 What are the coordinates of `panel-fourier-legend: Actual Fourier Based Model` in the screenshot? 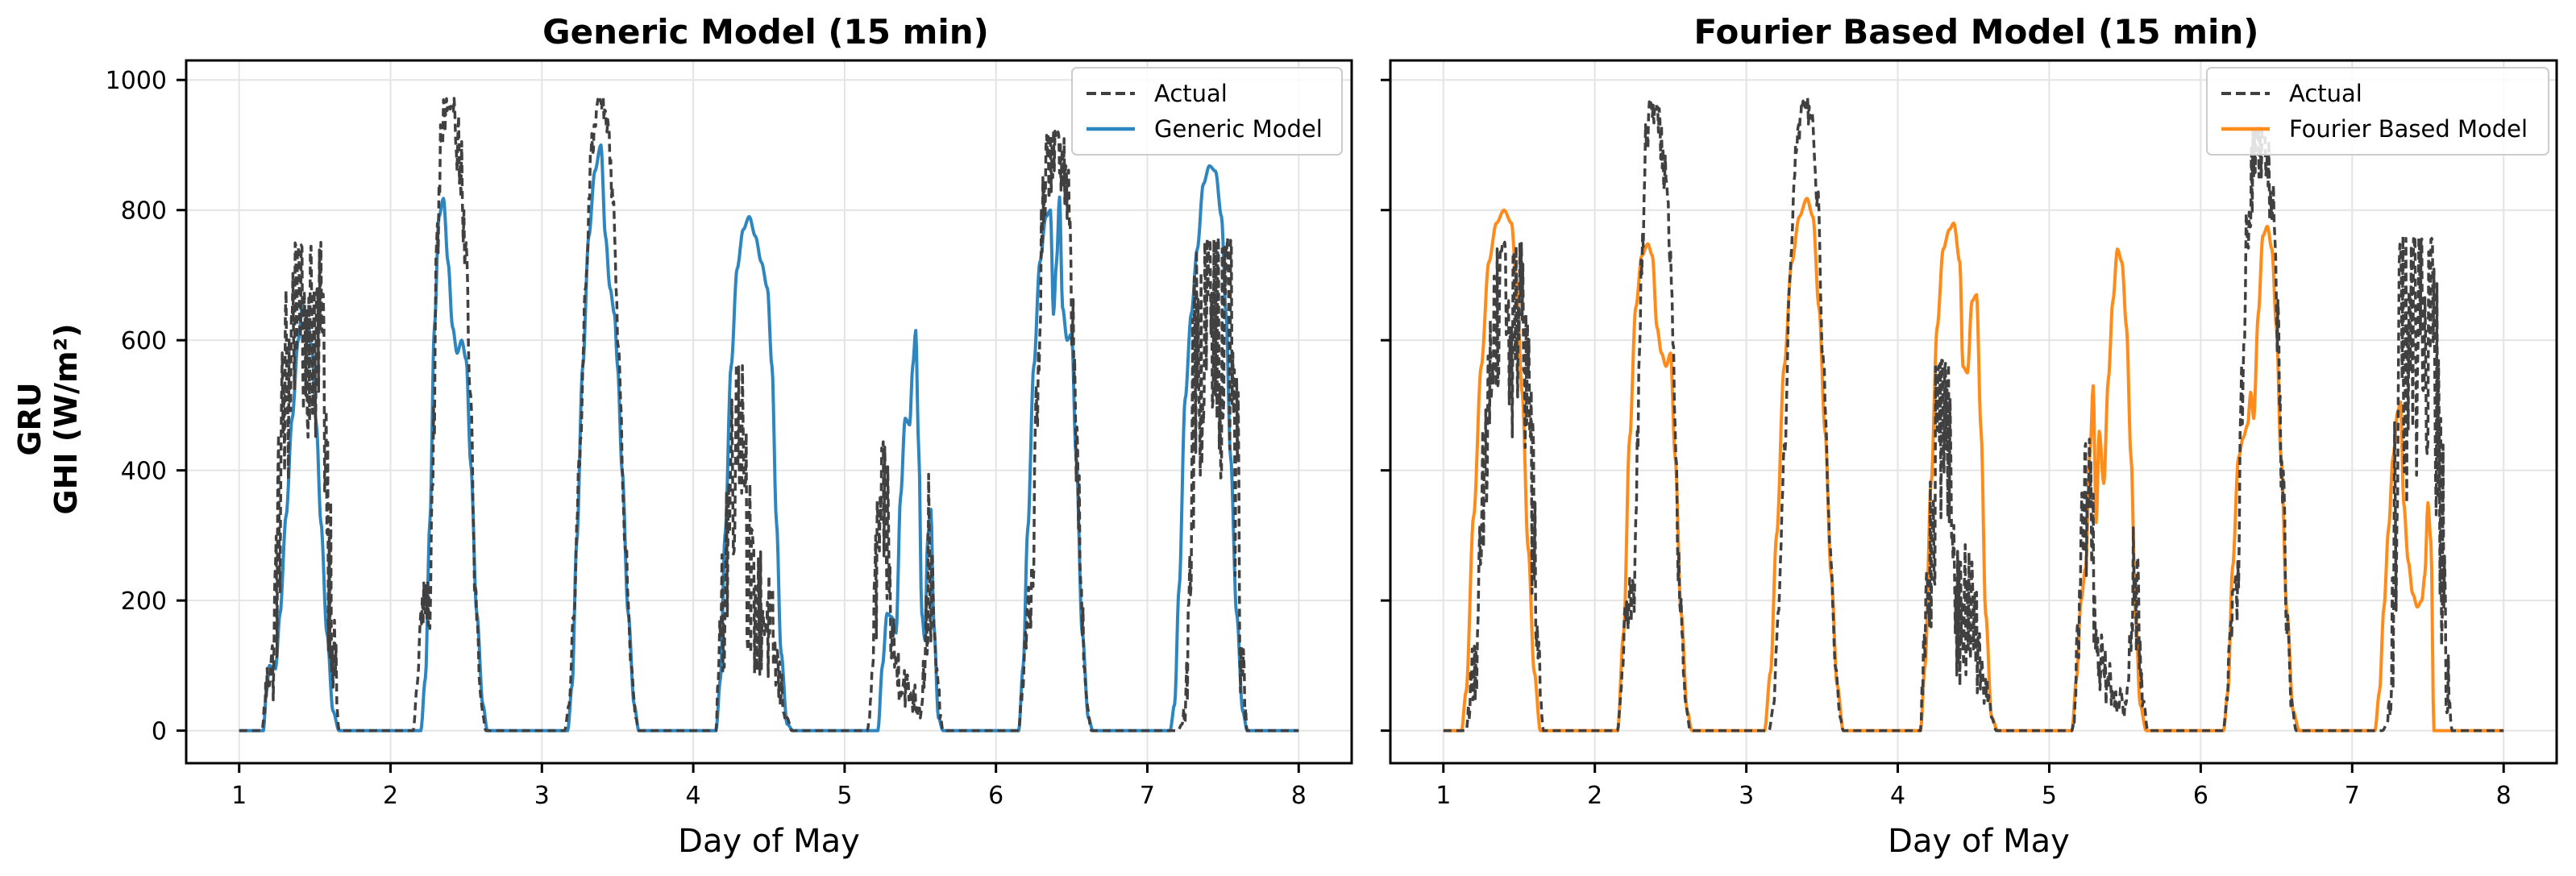 It's located at (2377, 111).